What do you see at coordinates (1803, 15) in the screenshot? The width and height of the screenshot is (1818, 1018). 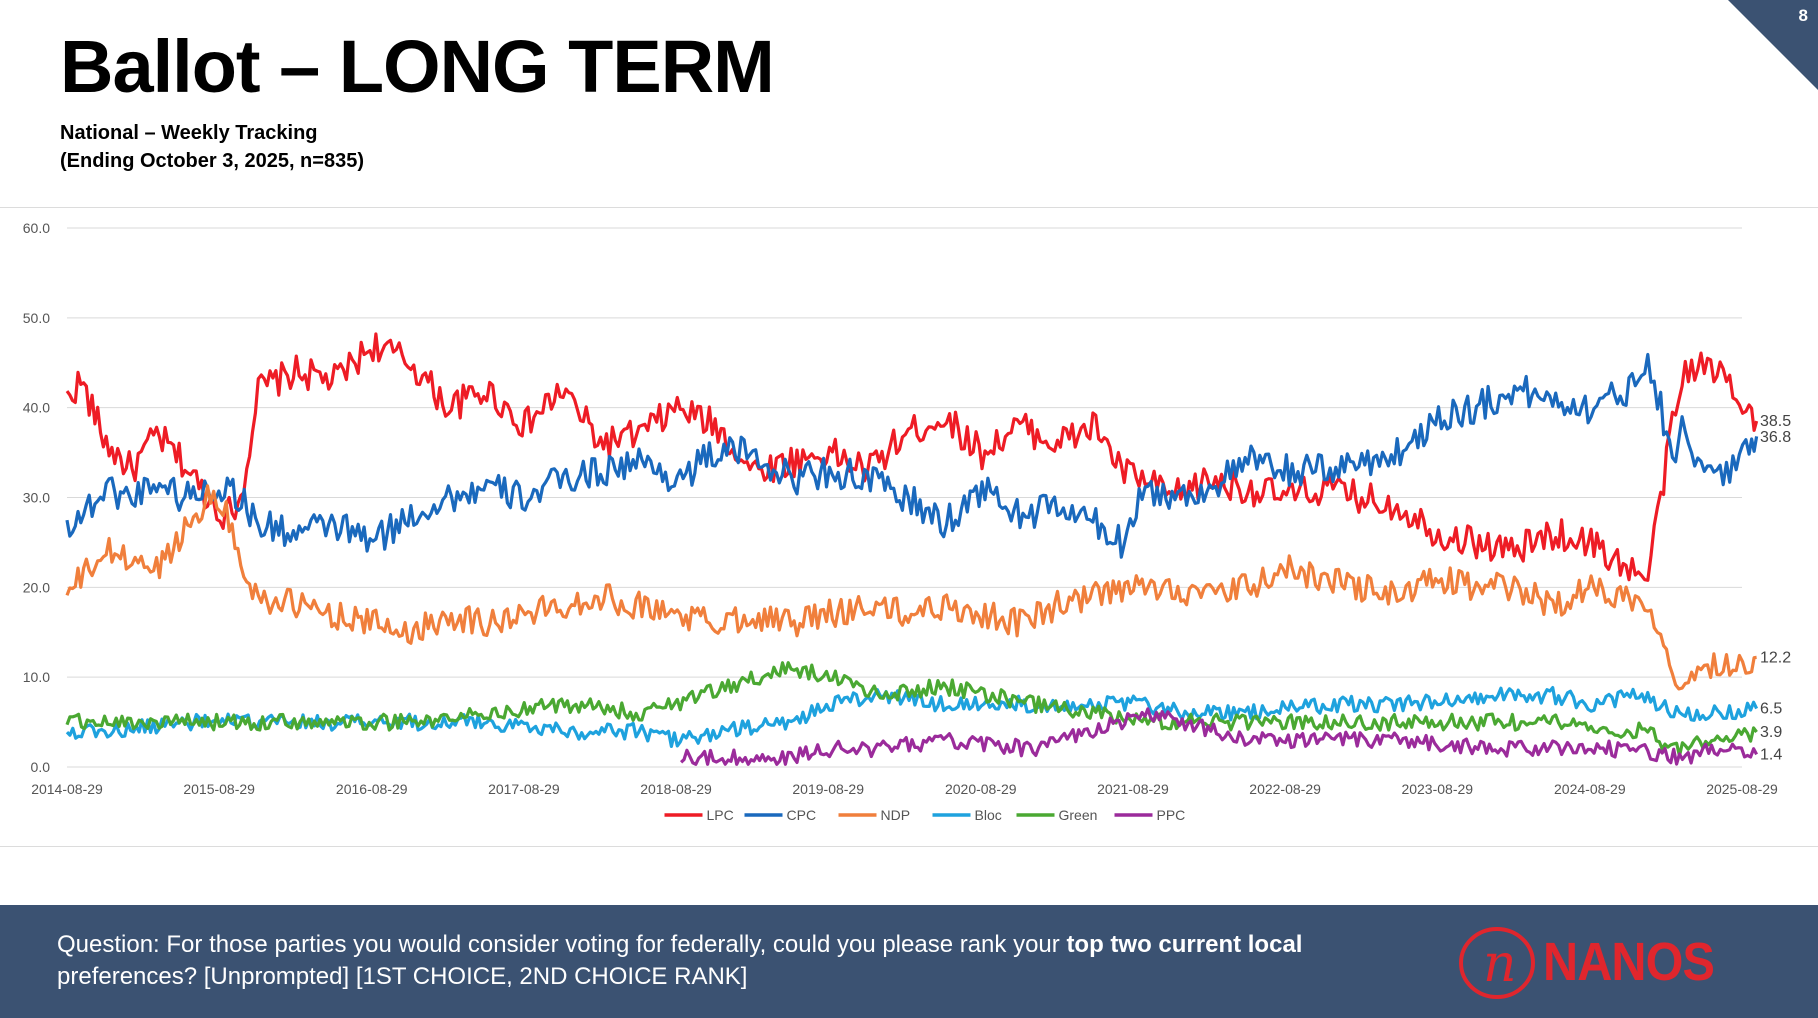 I see `page-number: 8` at bounding box center [1803, 15].